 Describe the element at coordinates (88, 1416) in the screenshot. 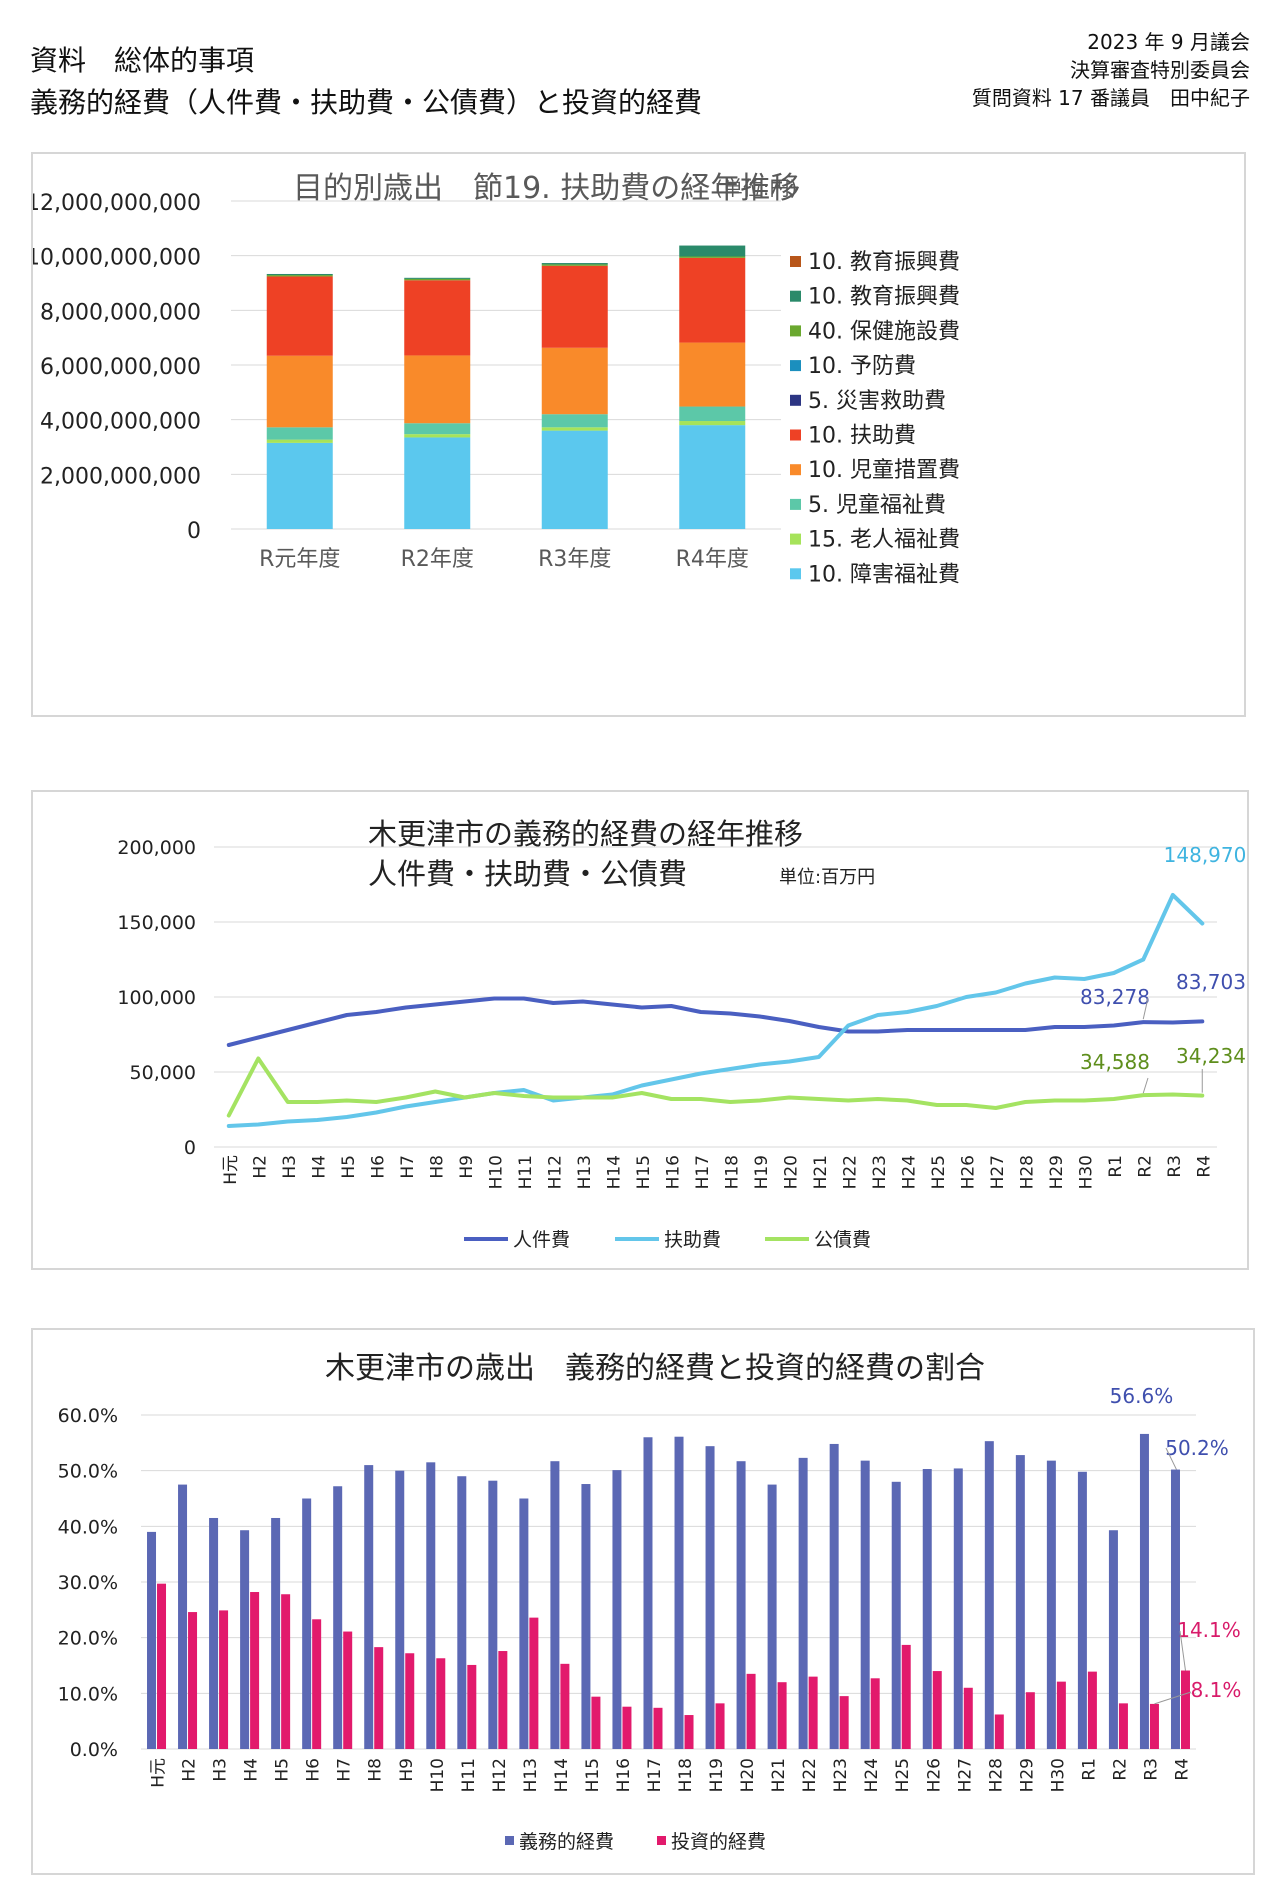

I see `y-tick-label: 60.0%` at that location.